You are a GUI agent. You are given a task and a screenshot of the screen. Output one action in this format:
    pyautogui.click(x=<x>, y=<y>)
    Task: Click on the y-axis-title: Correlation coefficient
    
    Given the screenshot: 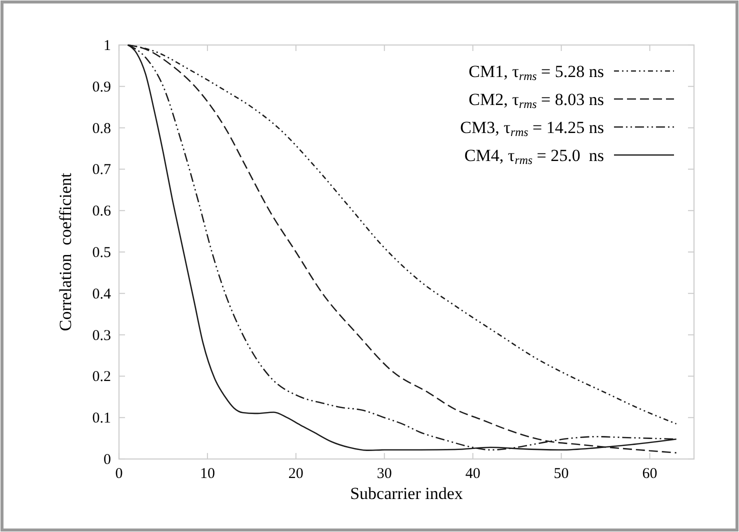 What is the action you would take?
    pyautogui.click(x=65, y=252)
    